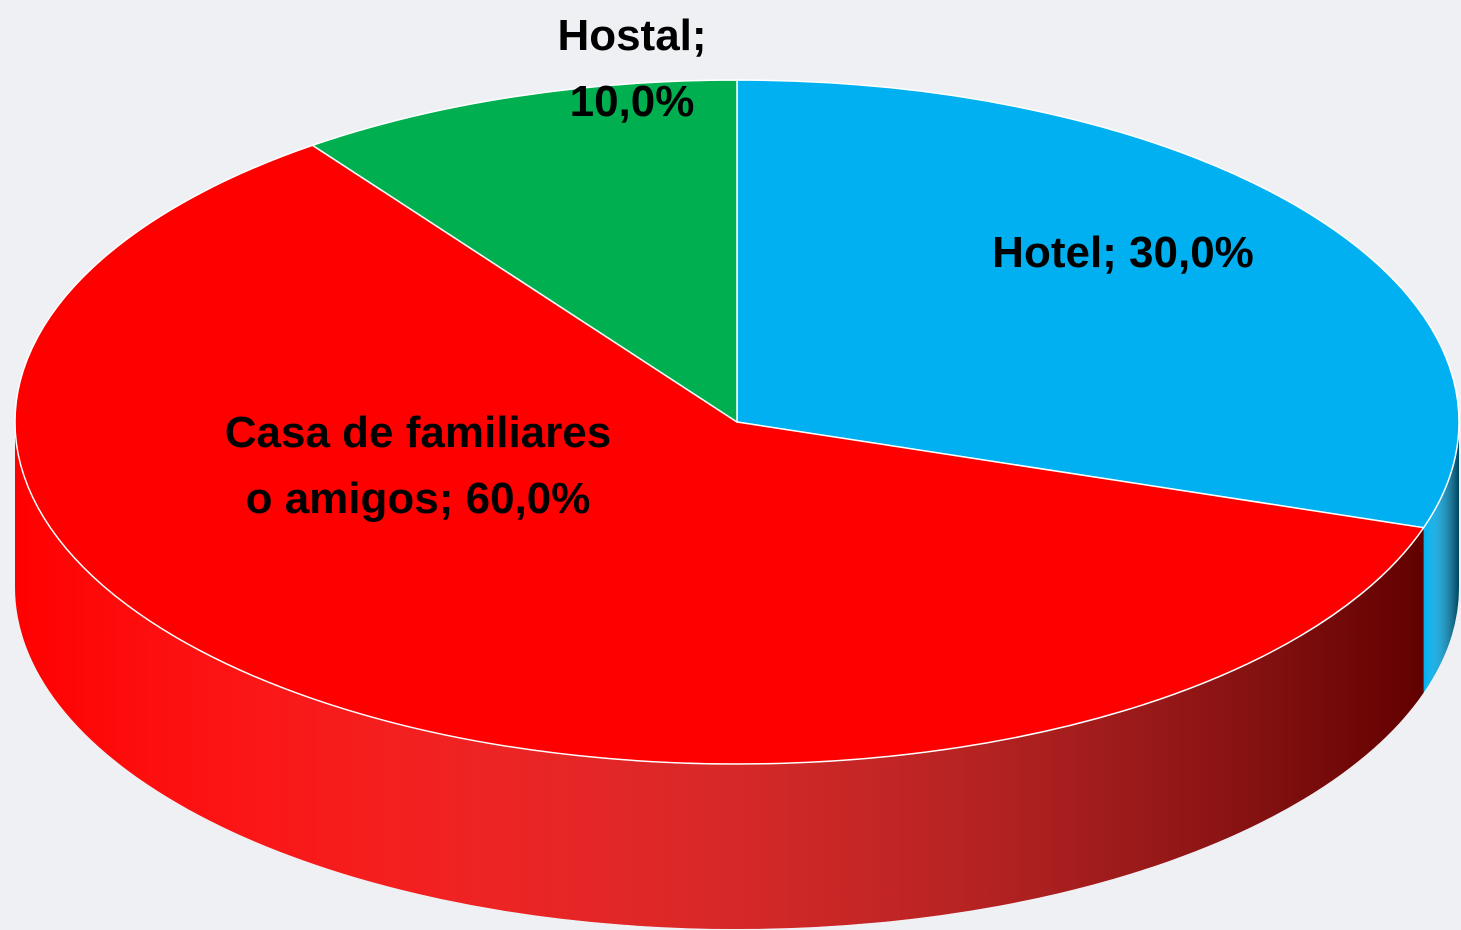 Image resolution: width=1461 pixels, height=930 pixels. I want to click on slice-side-shade, so click(1441, 557).